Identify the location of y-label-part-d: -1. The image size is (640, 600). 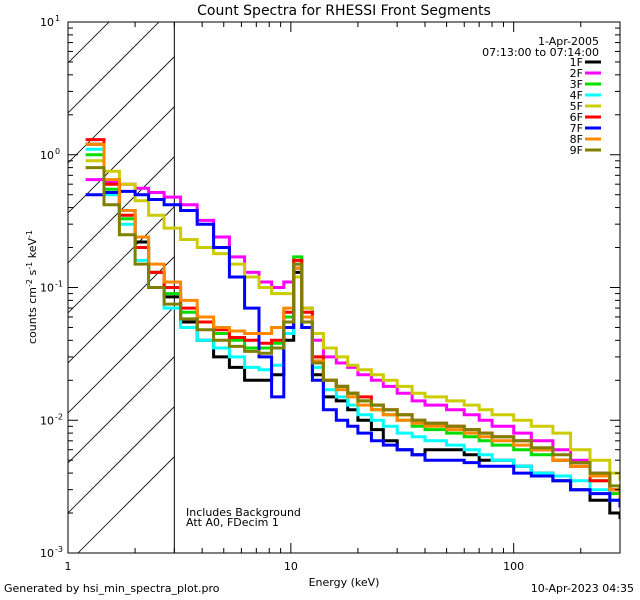
(29, 266).